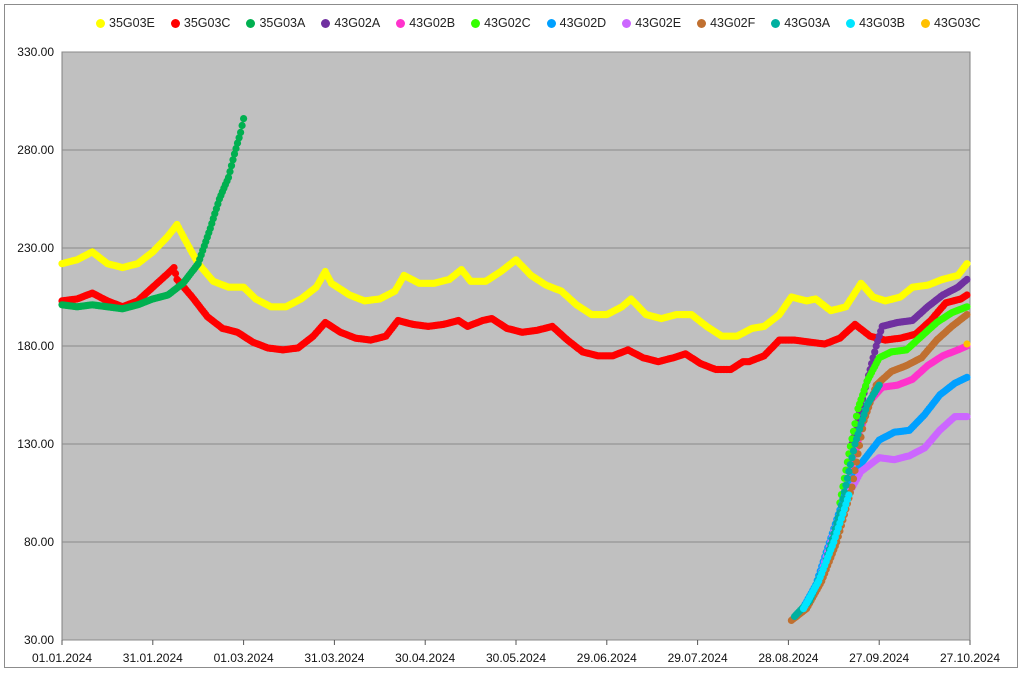 The height and width of the screenshot is (674, 1024). I want to click on series-43G02C, so click(903, 405).